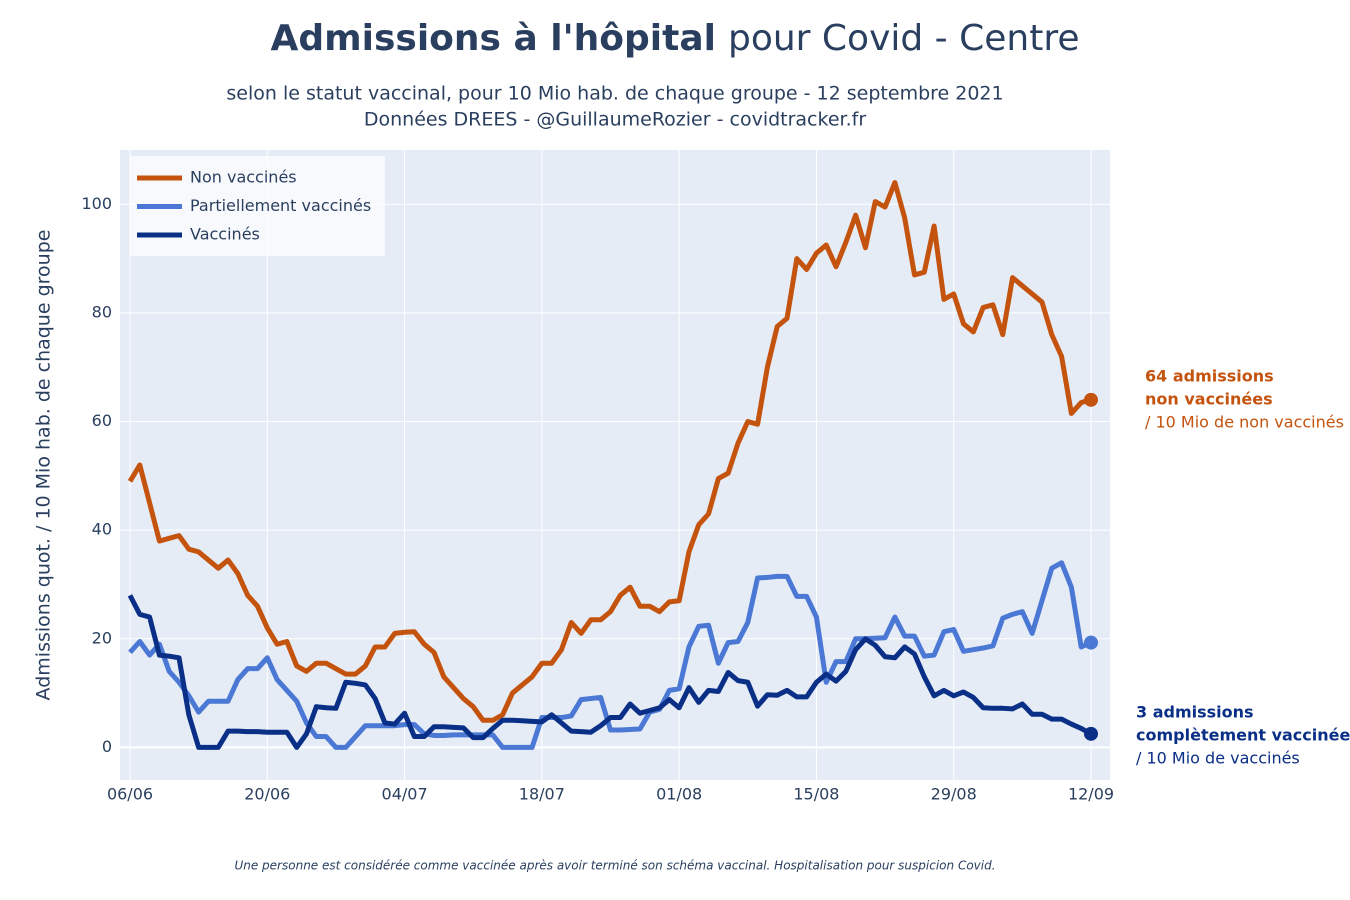  I want to click on x-tick-label: 29/08, so click(954, 794).